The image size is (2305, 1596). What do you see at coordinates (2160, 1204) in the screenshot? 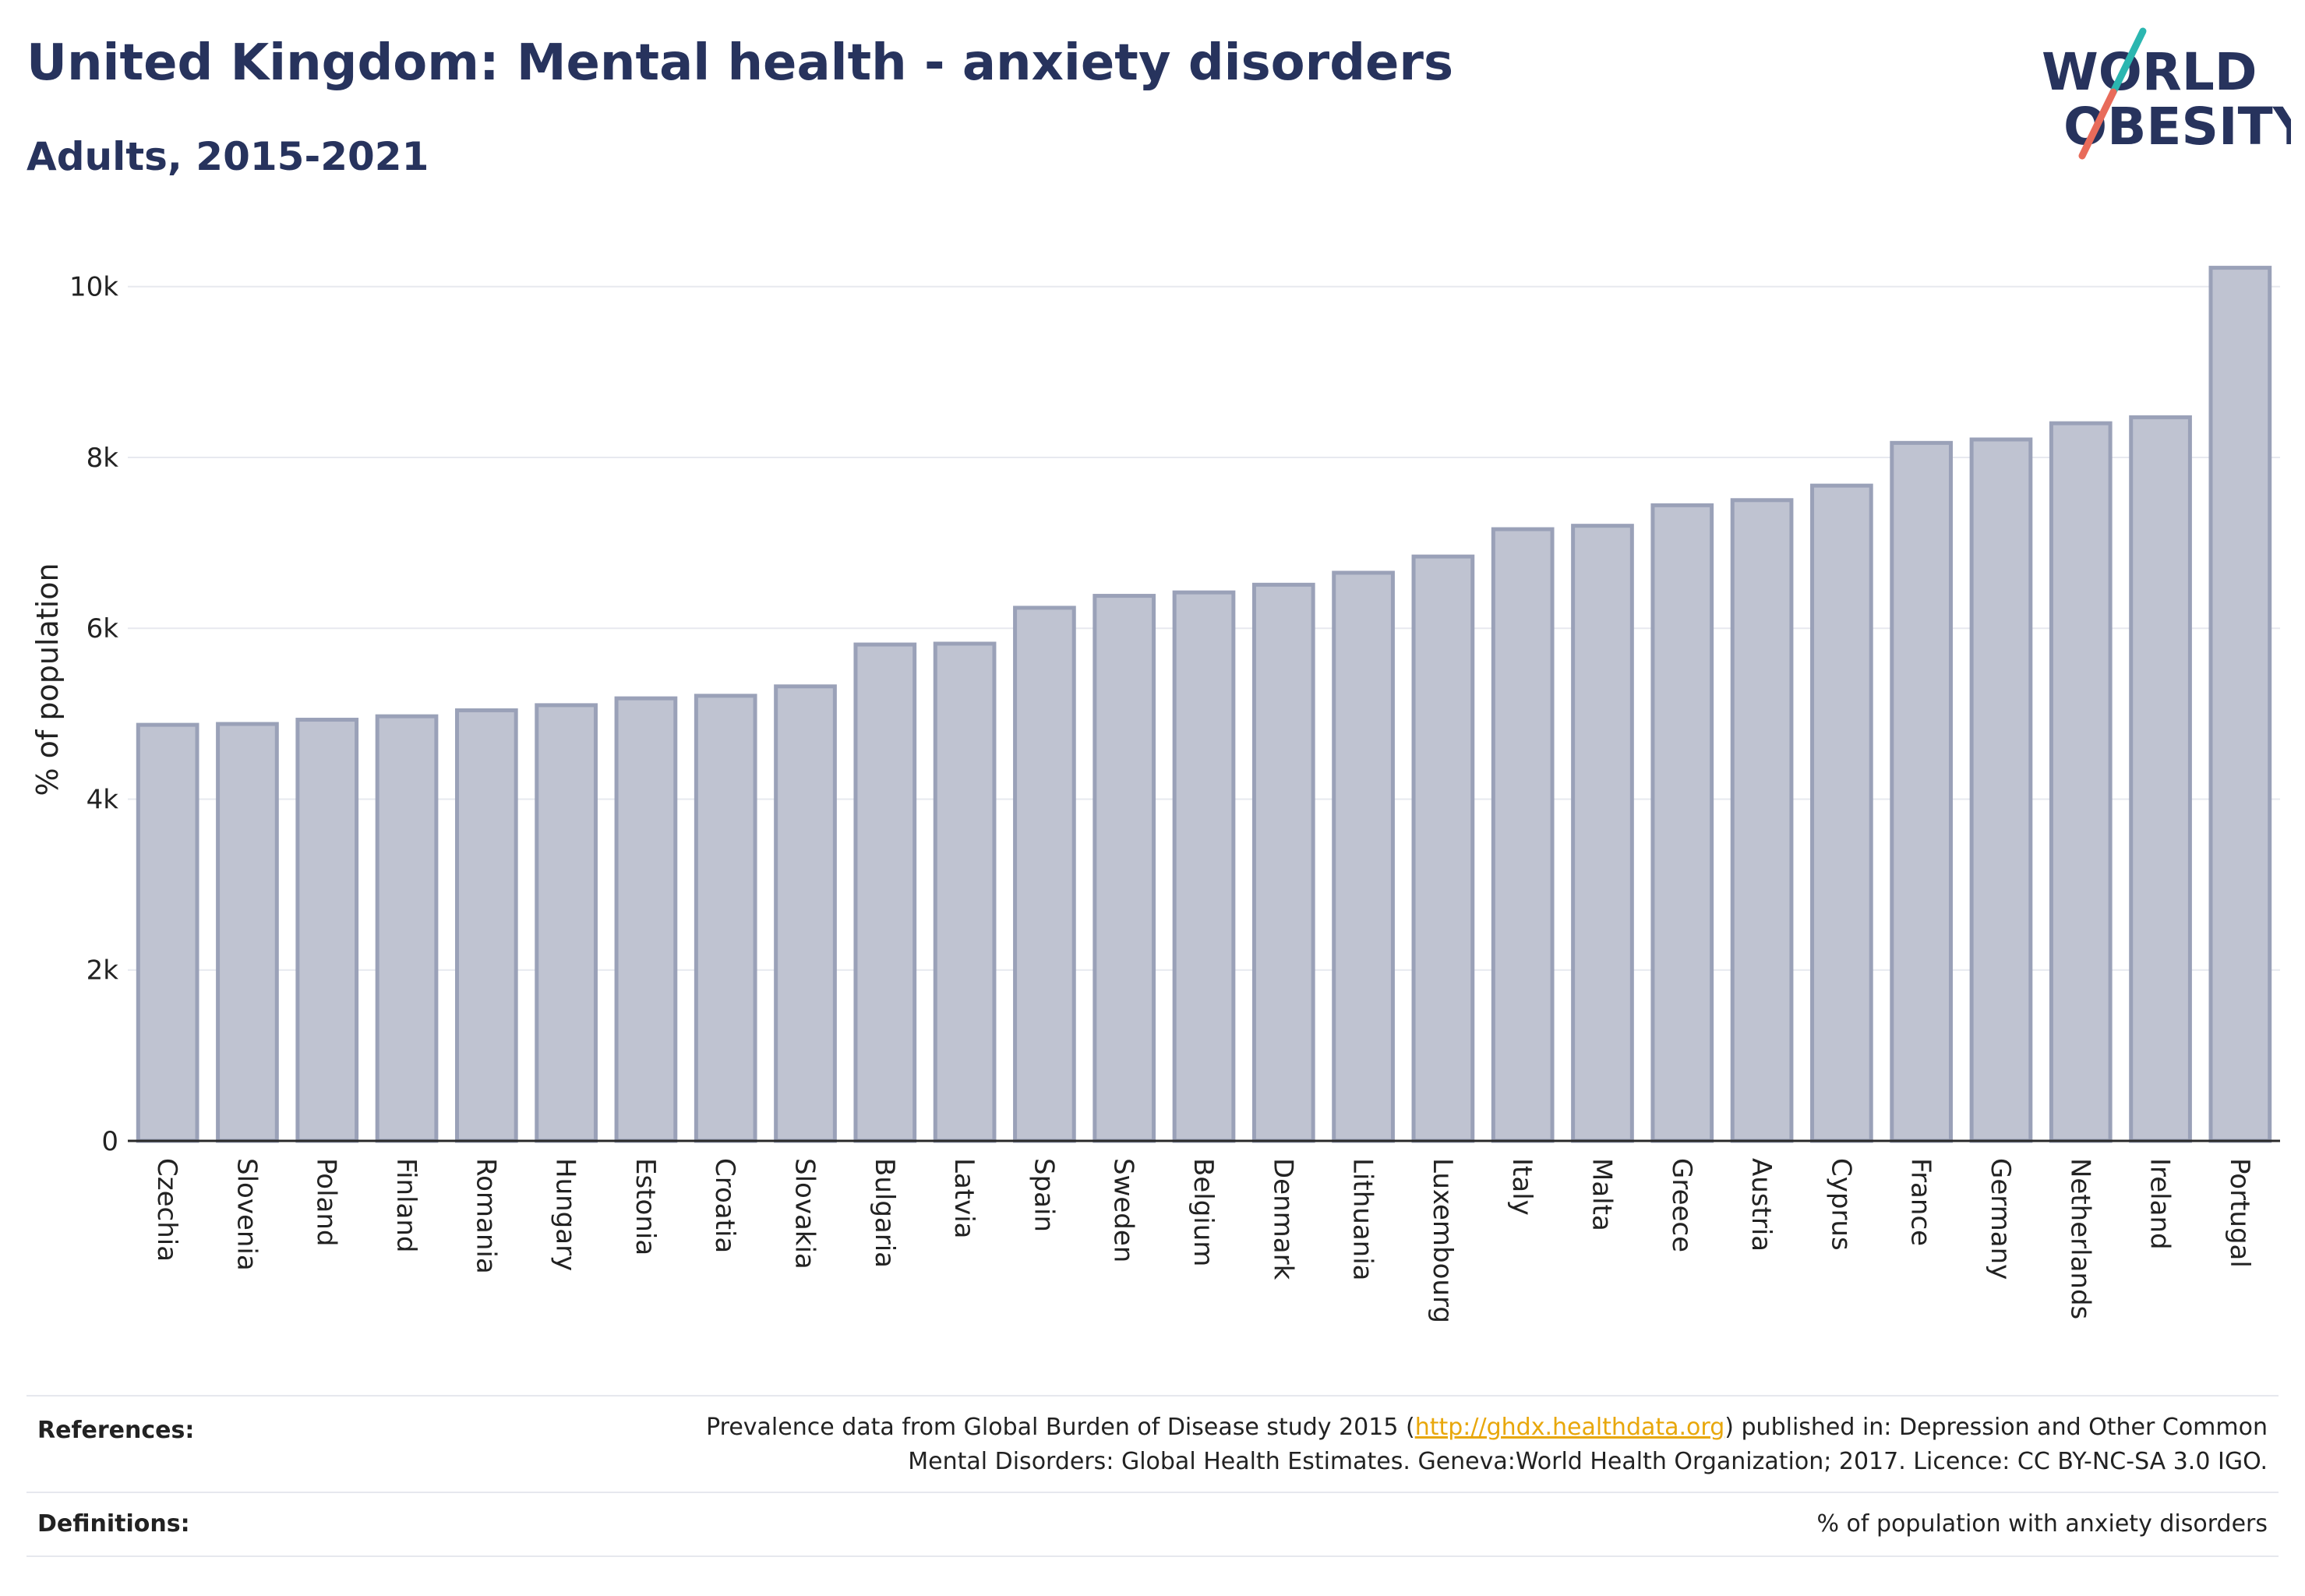
I see `x-tick-label: Ireland` at bounding box center [2160, 1204].